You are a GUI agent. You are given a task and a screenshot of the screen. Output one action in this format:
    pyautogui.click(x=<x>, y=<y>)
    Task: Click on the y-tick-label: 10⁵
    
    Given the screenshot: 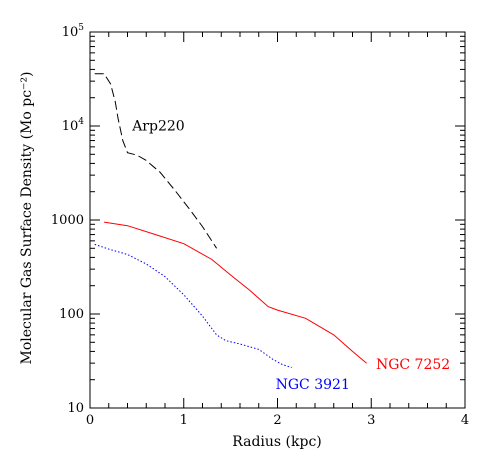 What is the action you would take?
    pyautogui.click(x=73, y=31)
    